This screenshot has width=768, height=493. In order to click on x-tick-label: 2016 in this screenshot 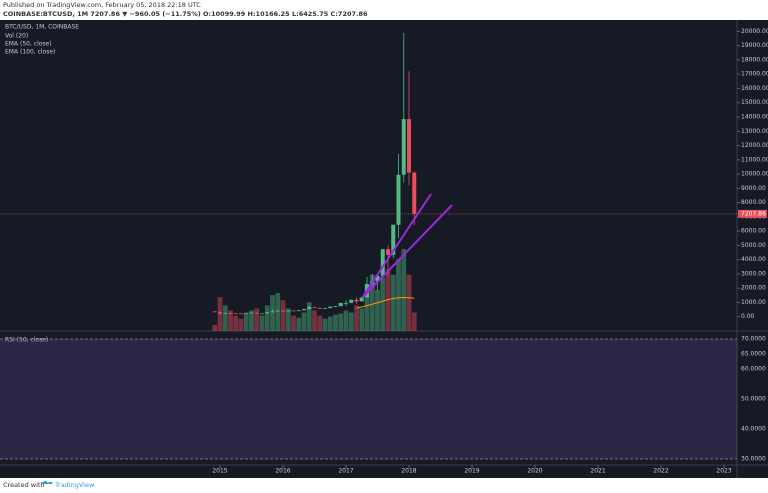, I will do `click(282, 471)`.